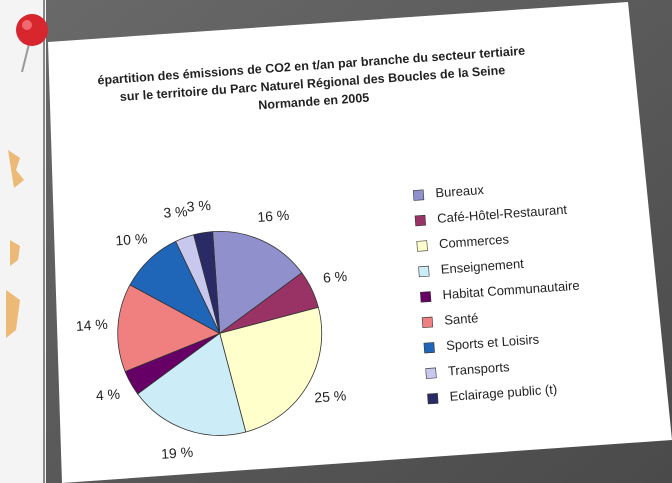  What do you see at coordinates (273, 216) in the screenshot?
I see `data-label: 16 %` at bounding box center [273, 216].